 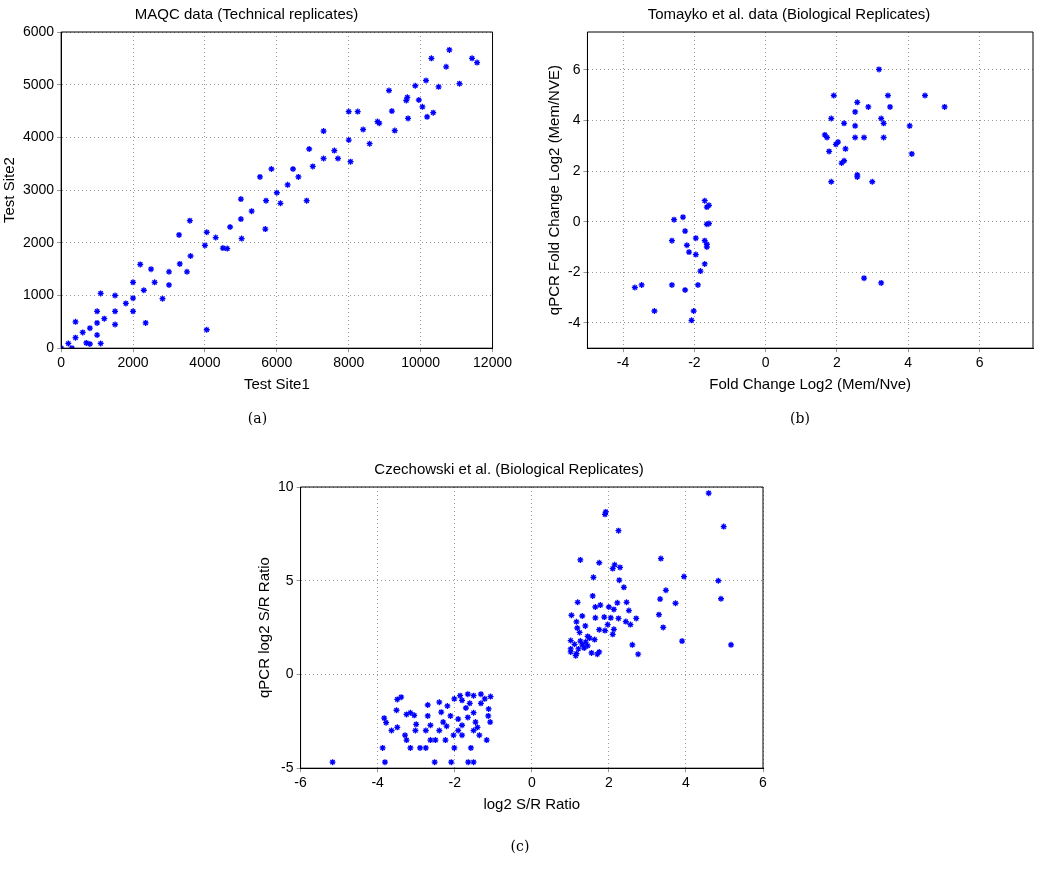 I want to click on y-tick-label: -2, so click(x=574, y=271).